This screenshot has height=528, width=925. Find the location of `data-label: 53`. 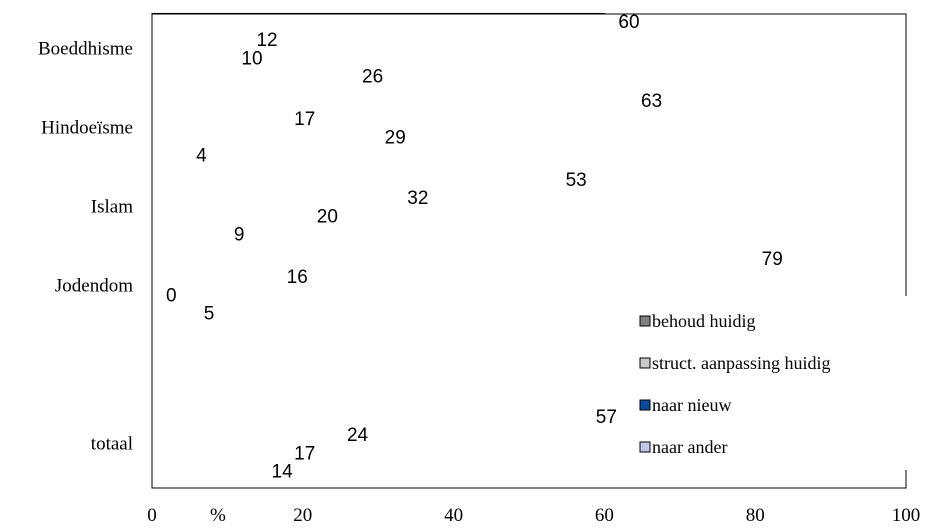

data-label: 53 is located at coordinates (576, 180).